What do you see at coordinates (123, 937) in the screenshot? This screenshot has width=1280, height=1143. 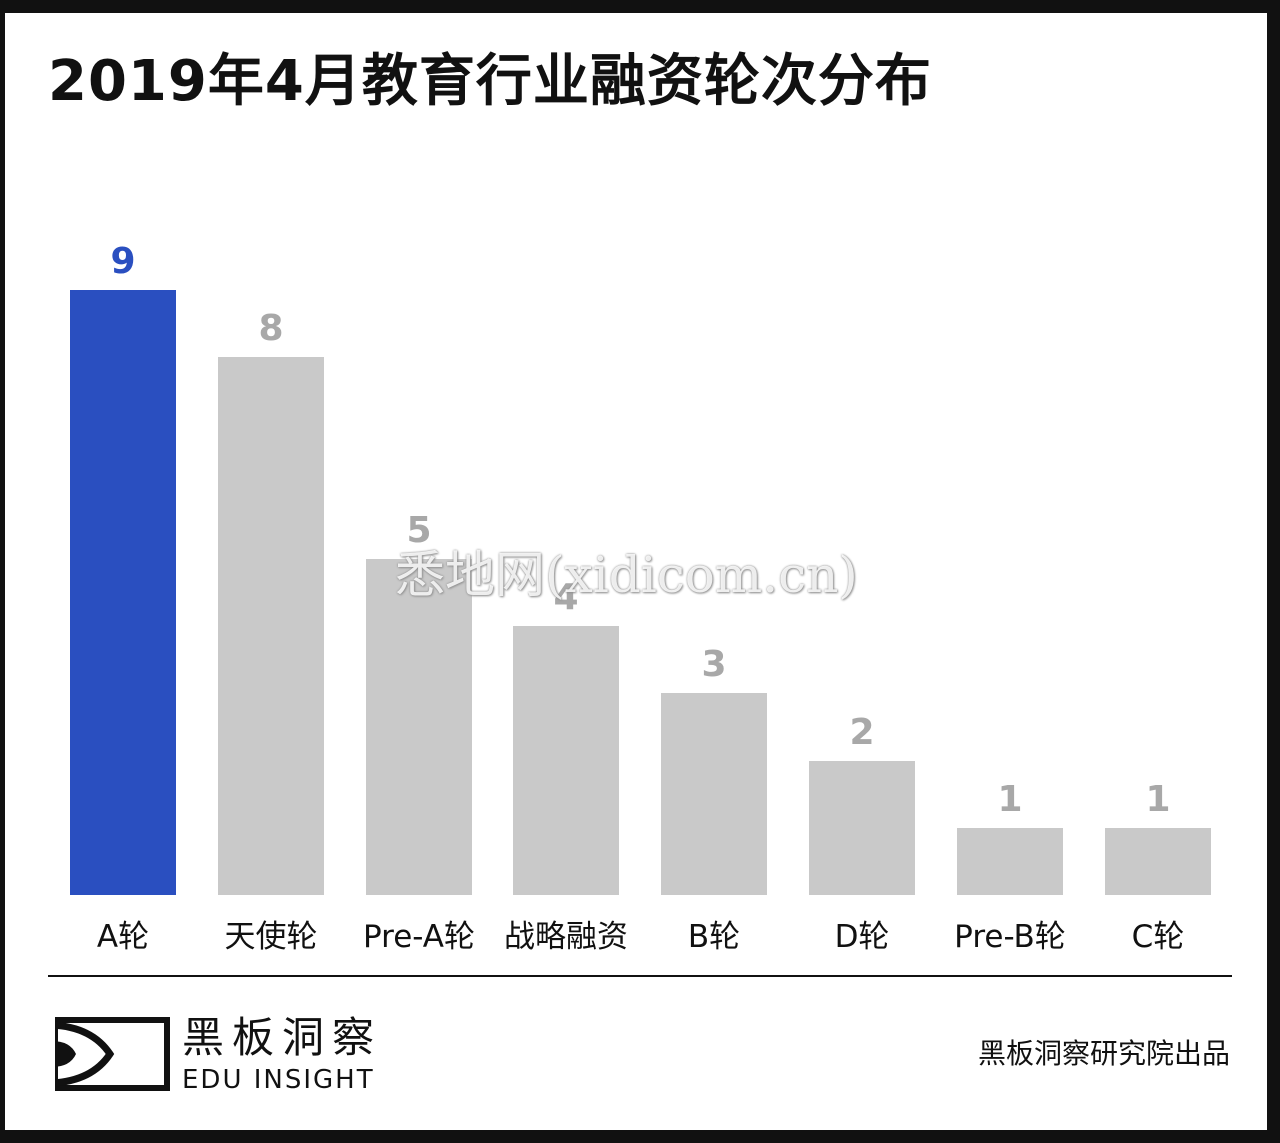 I see `category-label: A轮` at bounding box center [123, 937].